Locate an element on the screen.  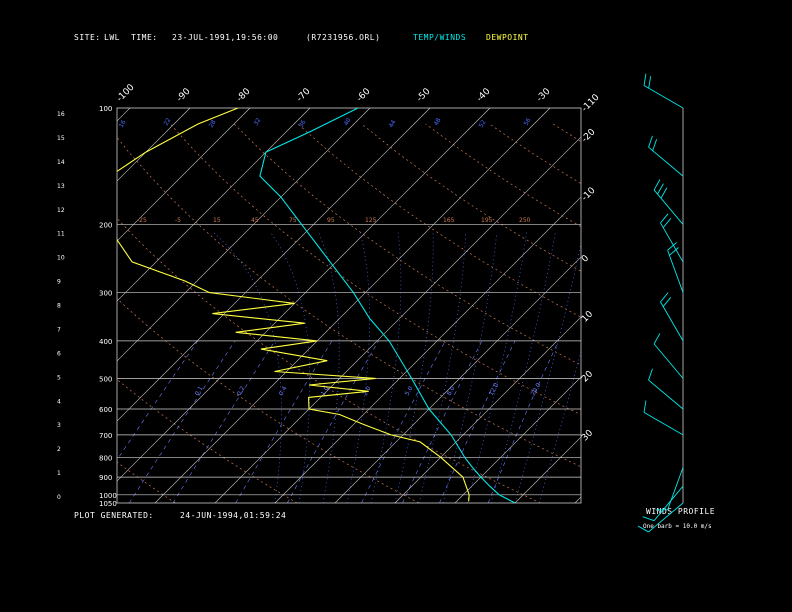
height-tick-label: 14 is located at coordinates (61, 162).